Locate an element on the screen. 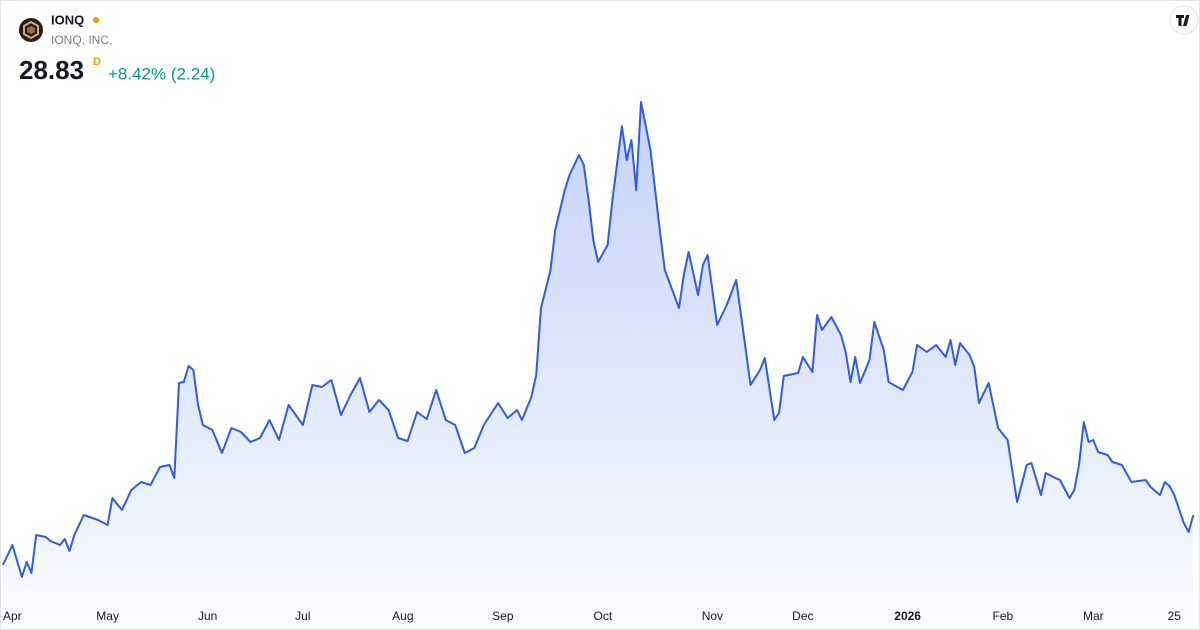 Image resolution: width=1200 pixels, height=630 pixels. x-tick-label: 25 is located at coordinates (1175, 616).